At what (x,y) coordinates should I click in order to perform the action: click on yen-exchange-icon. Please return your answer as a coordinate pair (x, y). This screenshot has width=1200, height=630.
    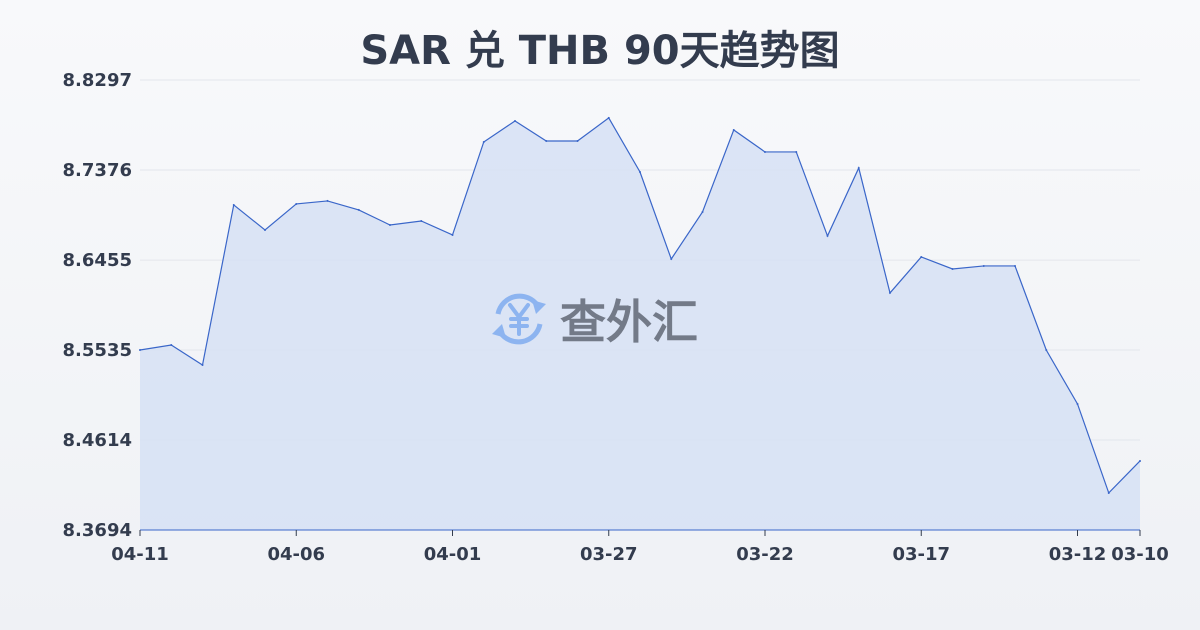
    Looking at the image, I should click on (519, 319).